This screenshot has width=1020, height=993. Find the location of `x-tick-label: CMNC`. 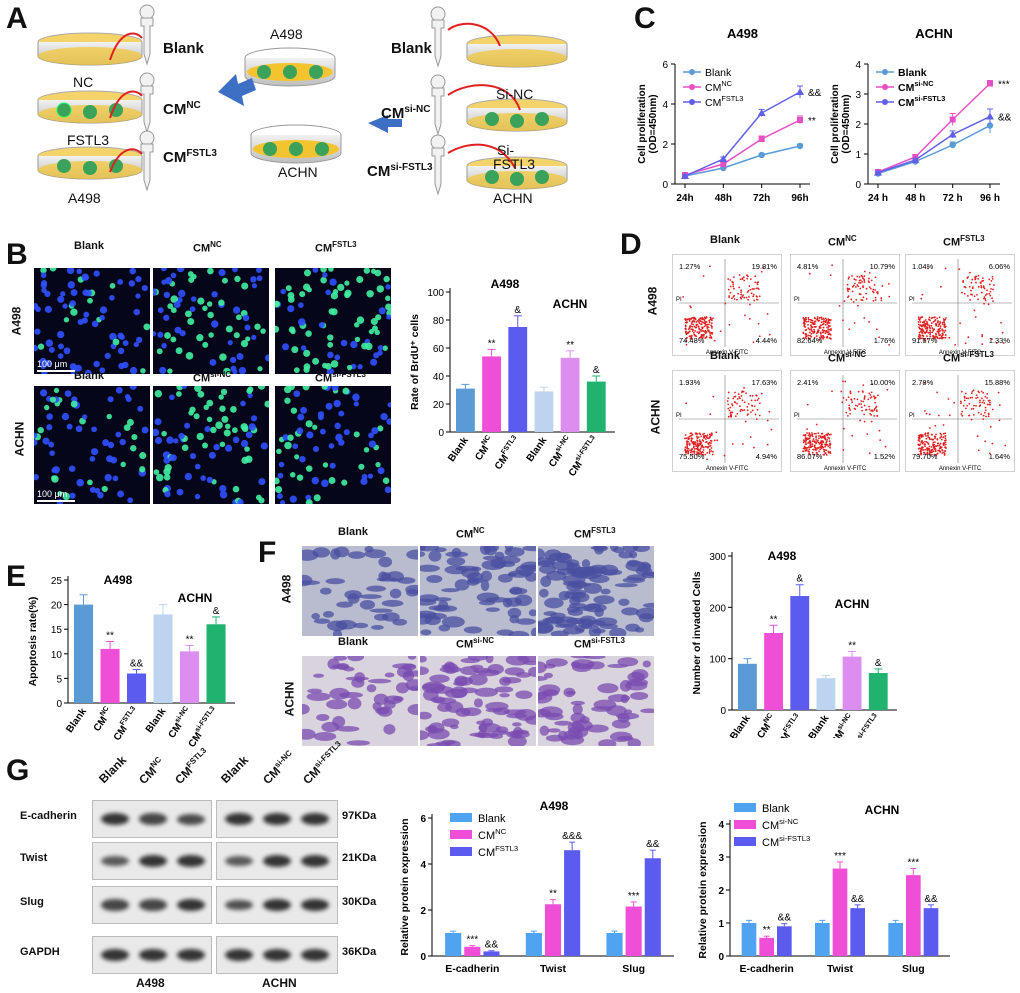

x-tick-label: CMNC is located at coordinates (102, 719).